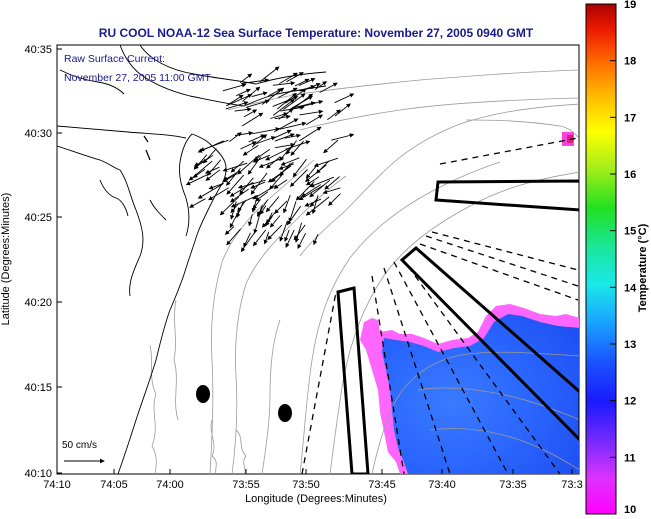 The image size is (651, 519). Describe the element at coordinates (630, 288) in the screenshot. I see `colorbar-tick-label: 14` at that location.